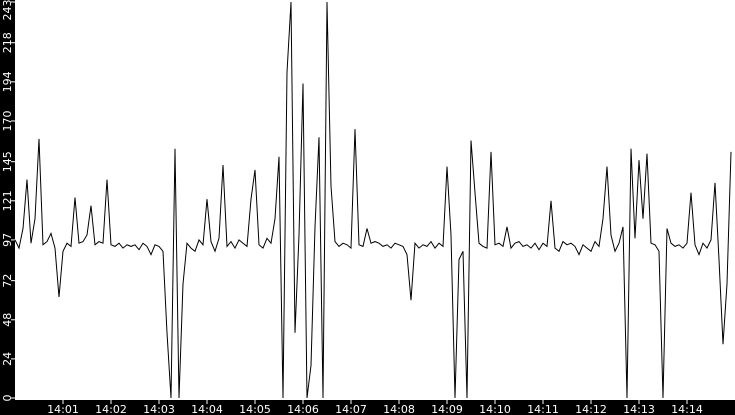 The height and width of the screenshot is (415, 735). I want to click on x-tick-label: 14:03, so click(159, 409).